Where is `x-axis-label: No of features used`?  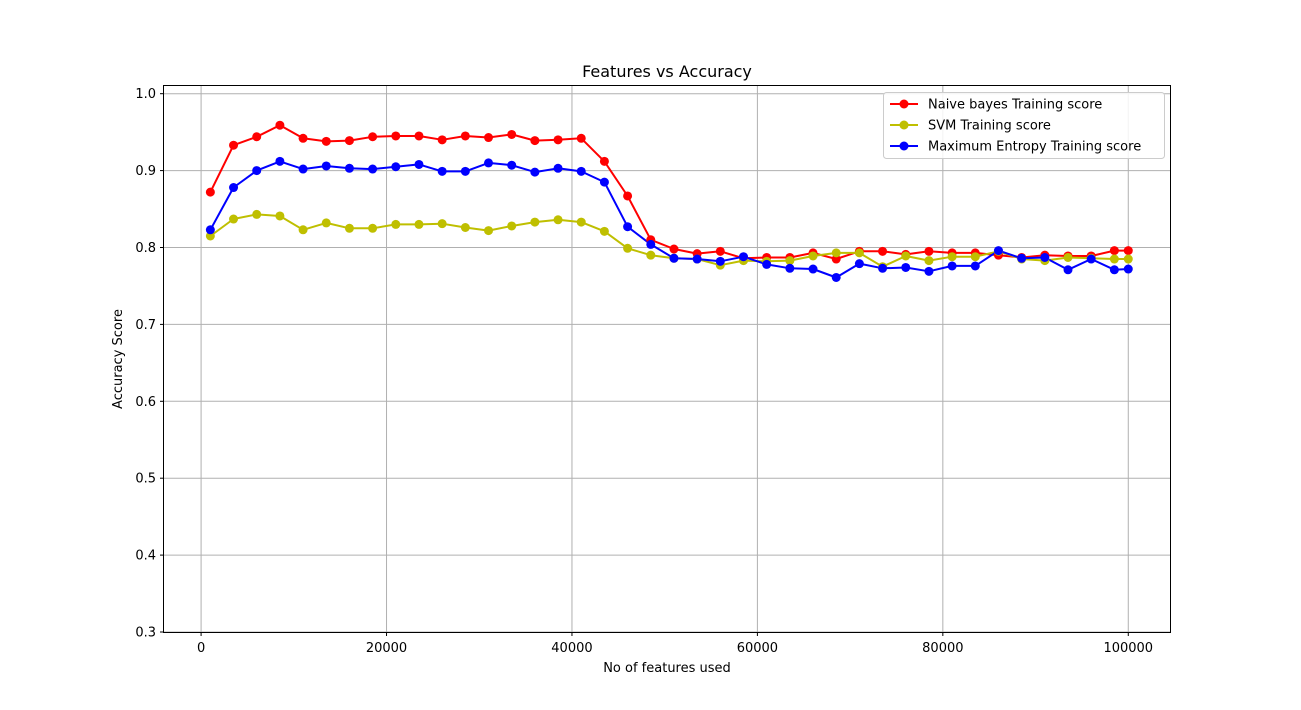
x-axis-label: No of features used is located at coordinates (667, 668).